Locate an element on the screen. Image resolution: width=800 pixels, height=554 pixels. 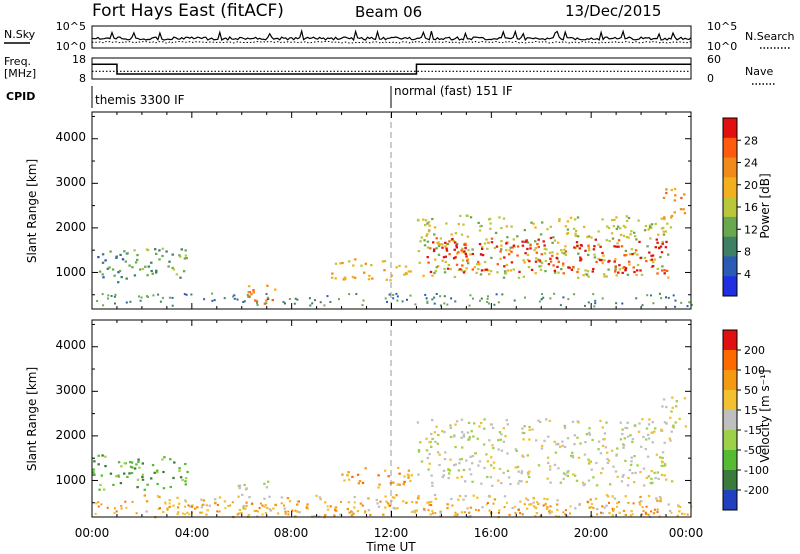
cpid-mode-1: themis 3300 IF is located at coordinates (140, 100).